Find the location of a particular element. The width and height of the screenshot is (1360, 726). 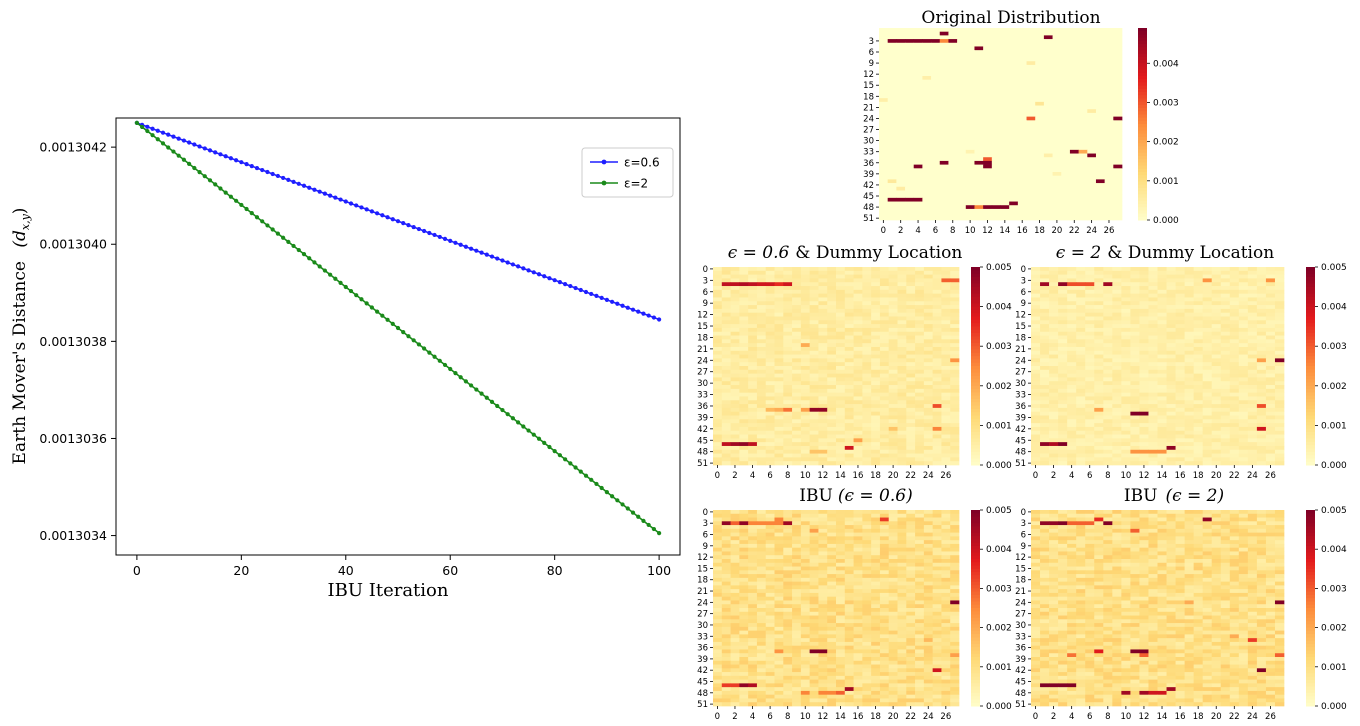

line-x-ticks: 0 20 40 60 80 100 is located at coordinates (402, 566).